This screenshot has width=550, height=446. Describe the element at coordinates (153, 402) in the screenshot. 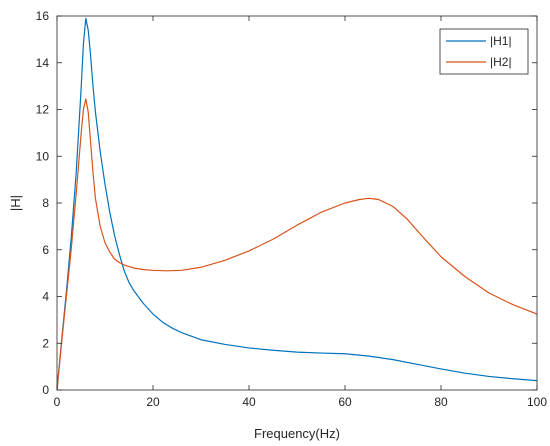

I see `x-tick-label: 20` at that location.